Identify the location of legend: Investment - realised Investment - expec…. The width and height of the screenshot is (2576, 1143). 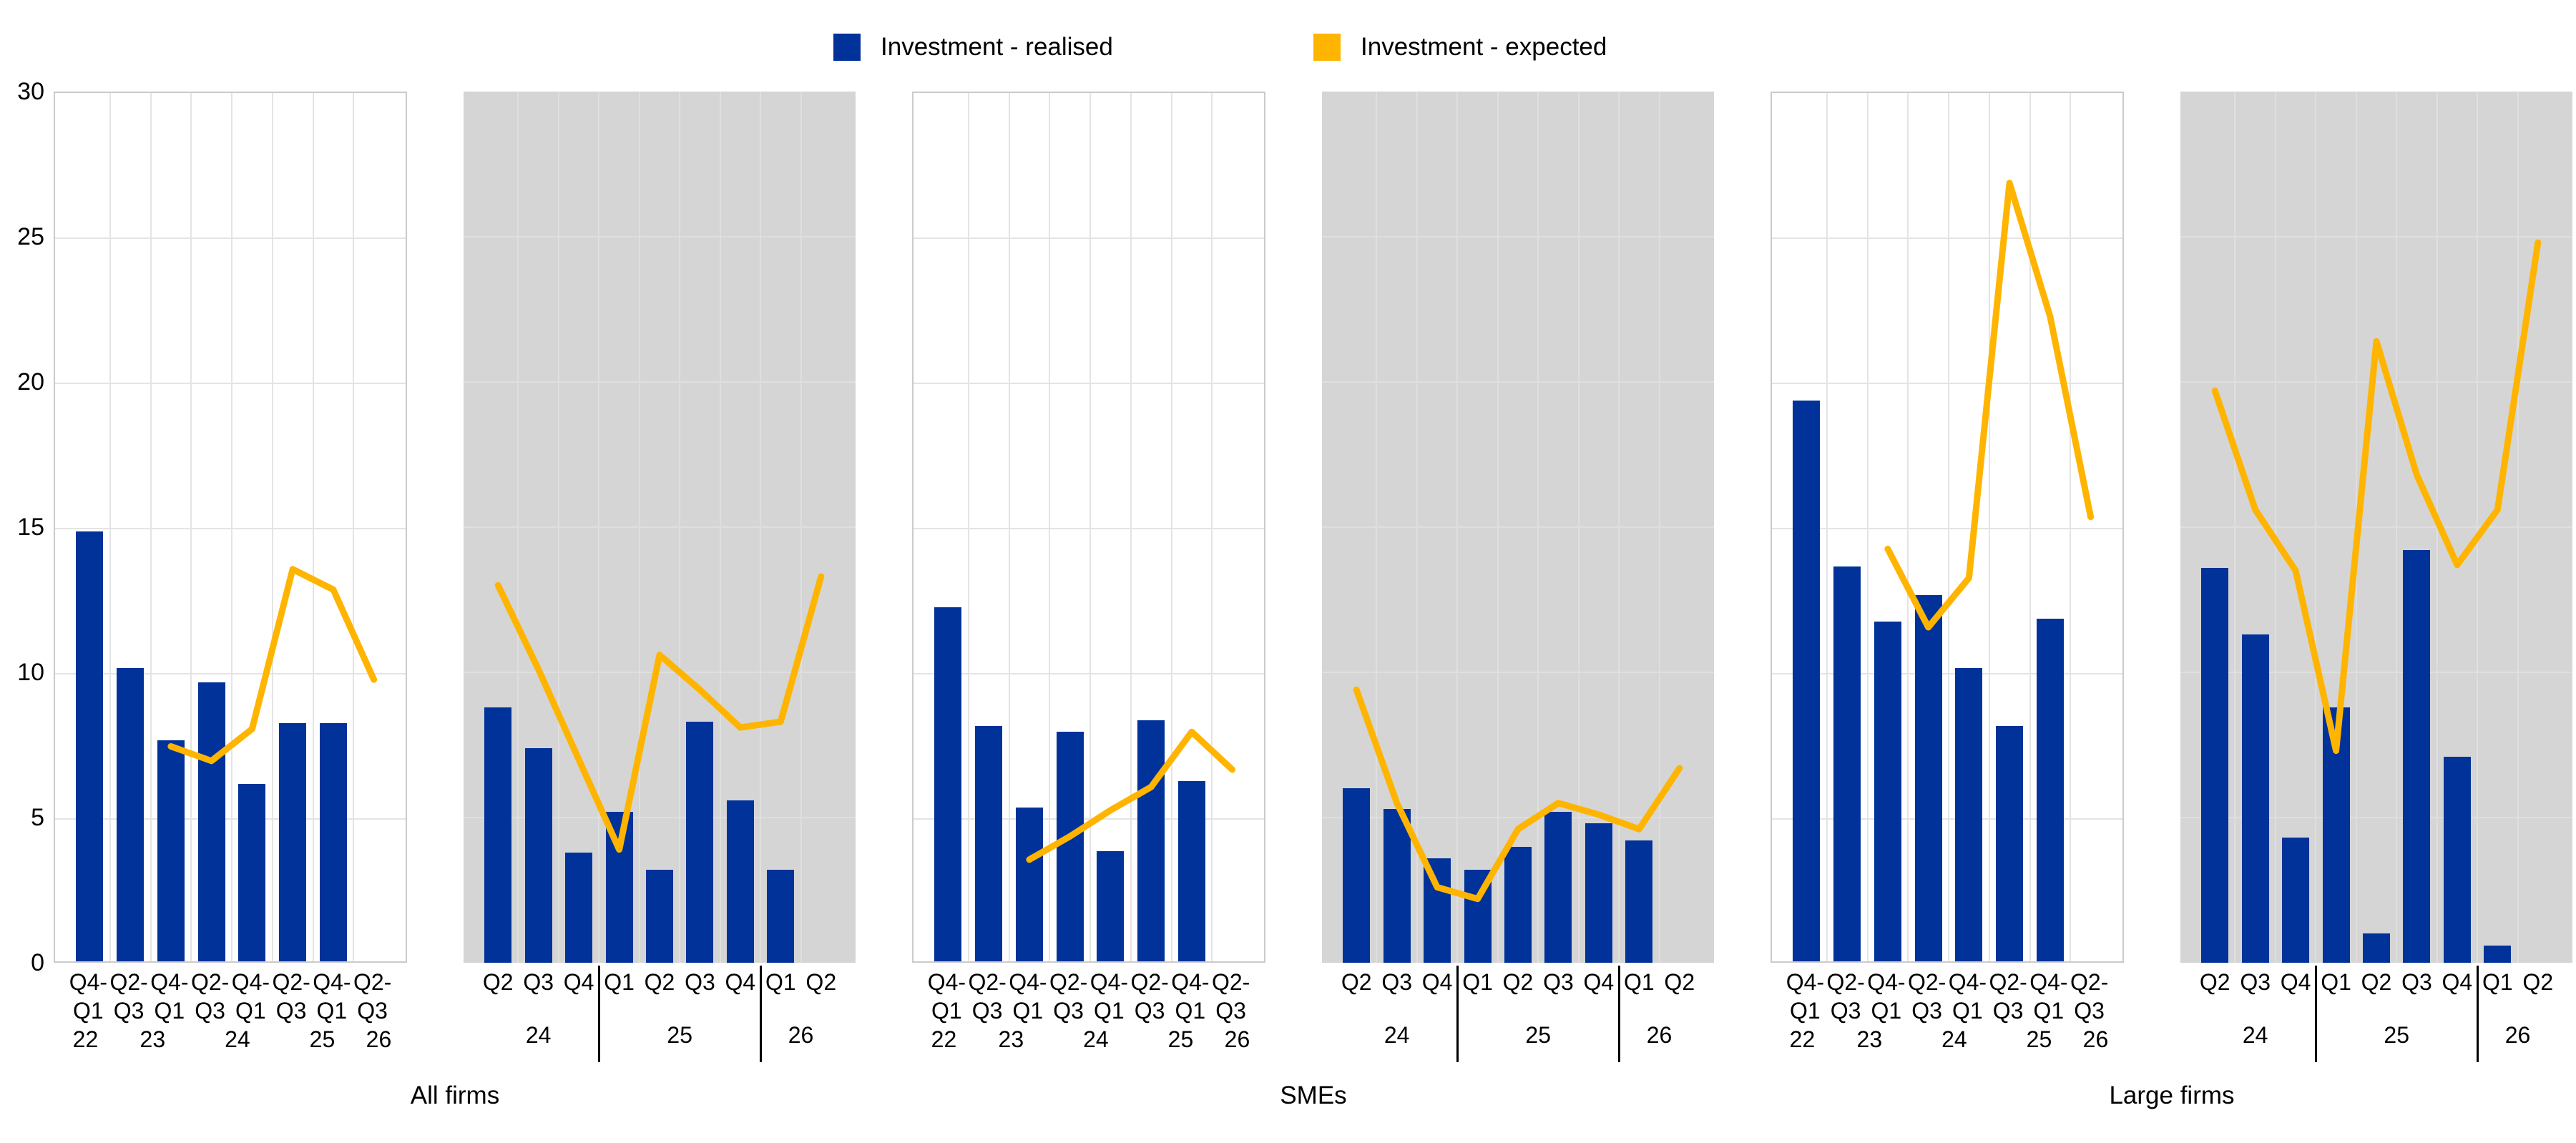
(1288, 36).